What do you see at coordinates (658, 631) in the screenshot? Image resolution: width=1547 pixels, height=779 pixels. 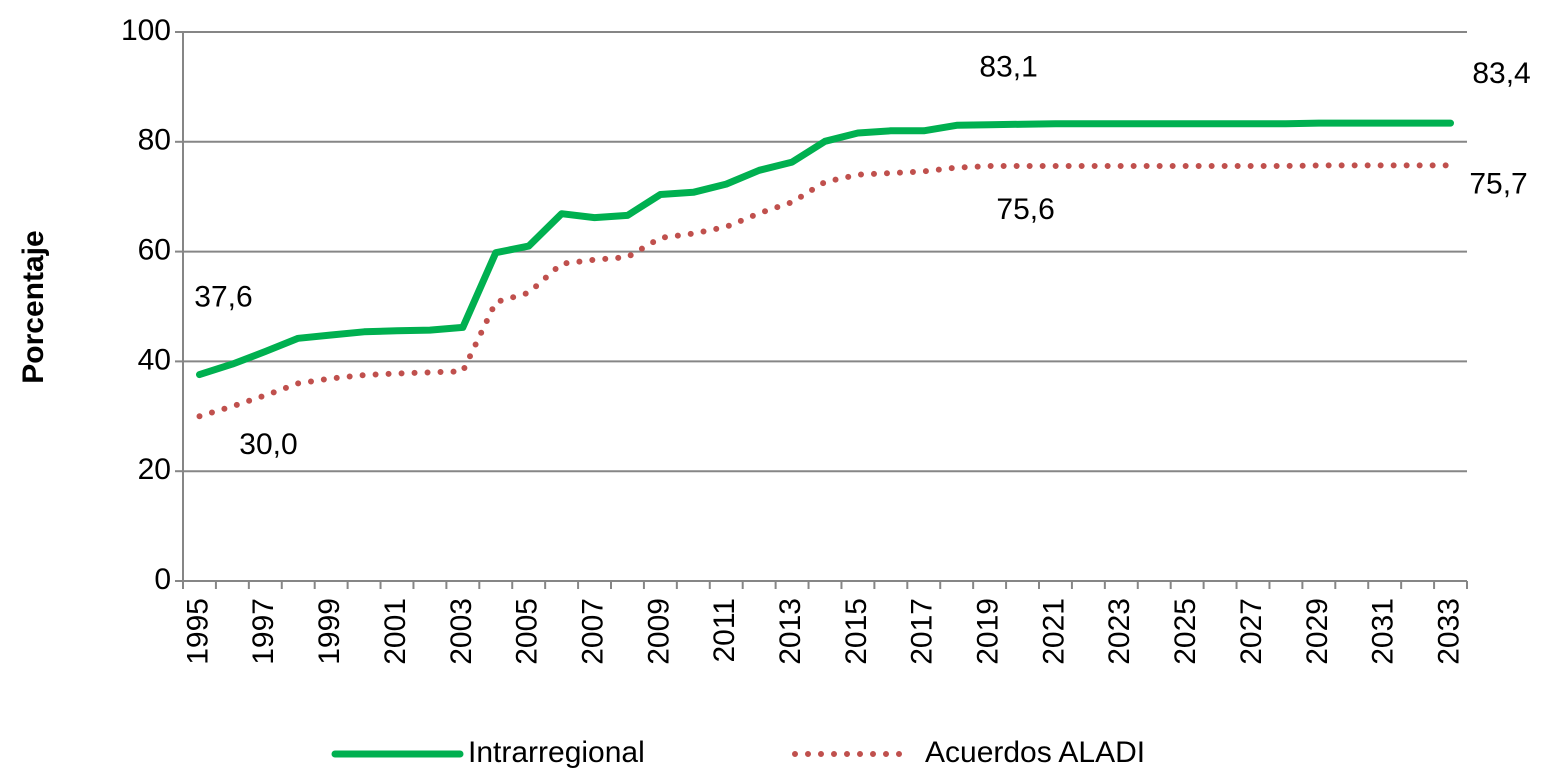 I see `x-tick-label: 2009` at bounding box center [658, 631].